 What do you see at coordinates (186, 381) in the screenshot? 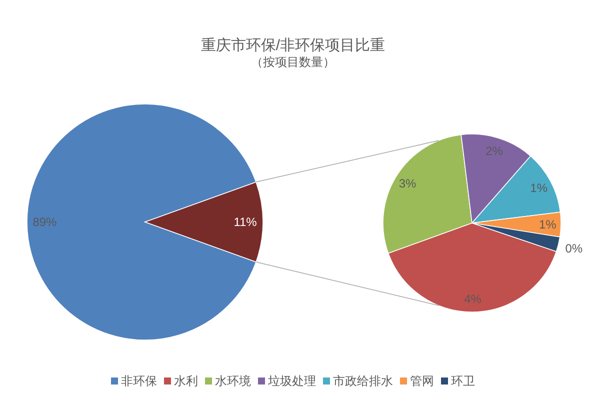
I see `legend-label: 水利` at bounding box center [186, 381].